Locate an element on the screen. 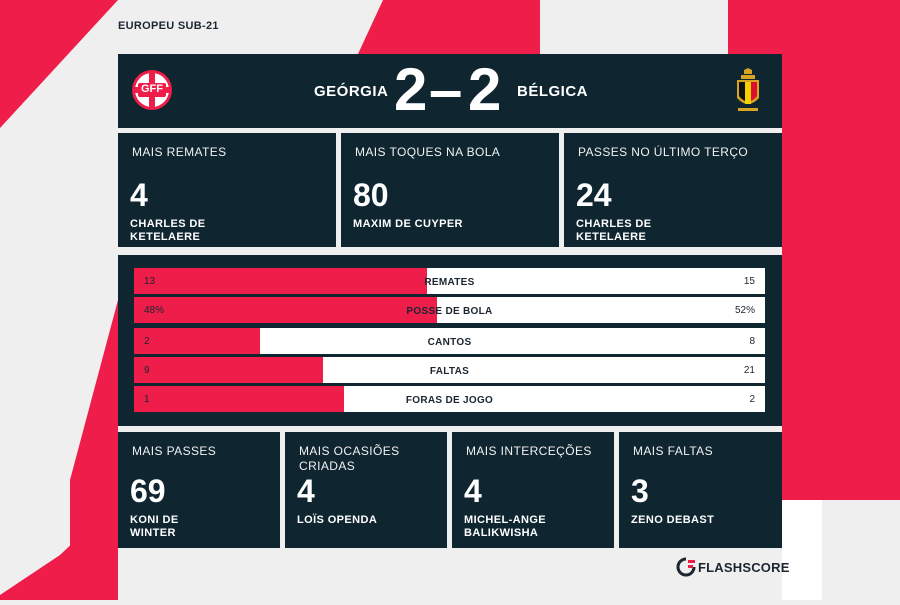 The width and height of the screenshot is (900, 605). comparison-row-possession: 48% POSSE DE BOLA 52% is located at coordinates (449, 310).